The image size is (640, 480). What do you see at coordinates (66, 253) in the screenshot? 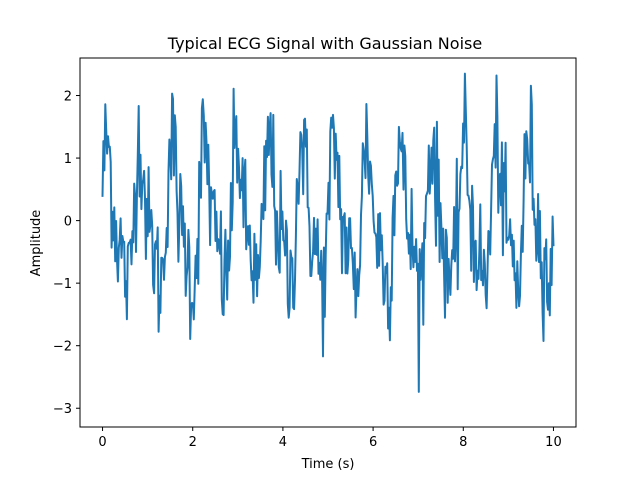
I see `y-axis: −3 −2 −1 0 1 2` at bounding box center [66, 253].